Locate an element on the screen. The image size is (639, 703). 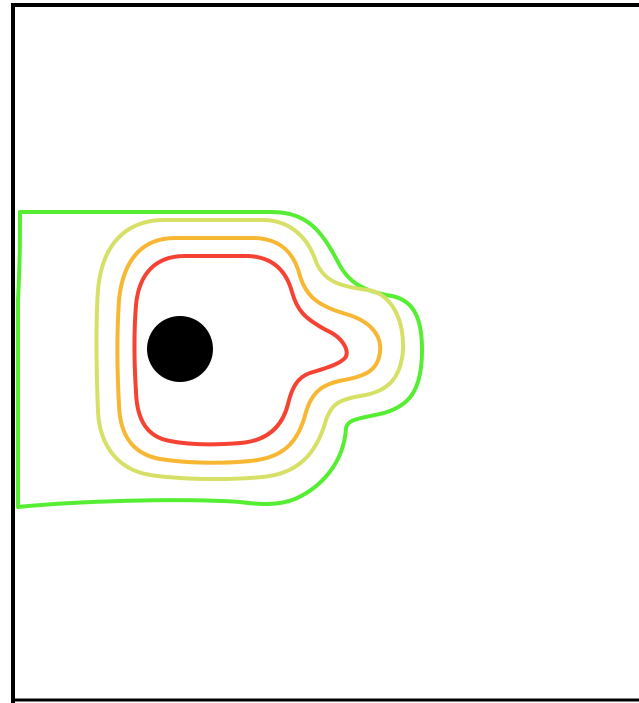
second-contour is located at coordinates (249, 350).